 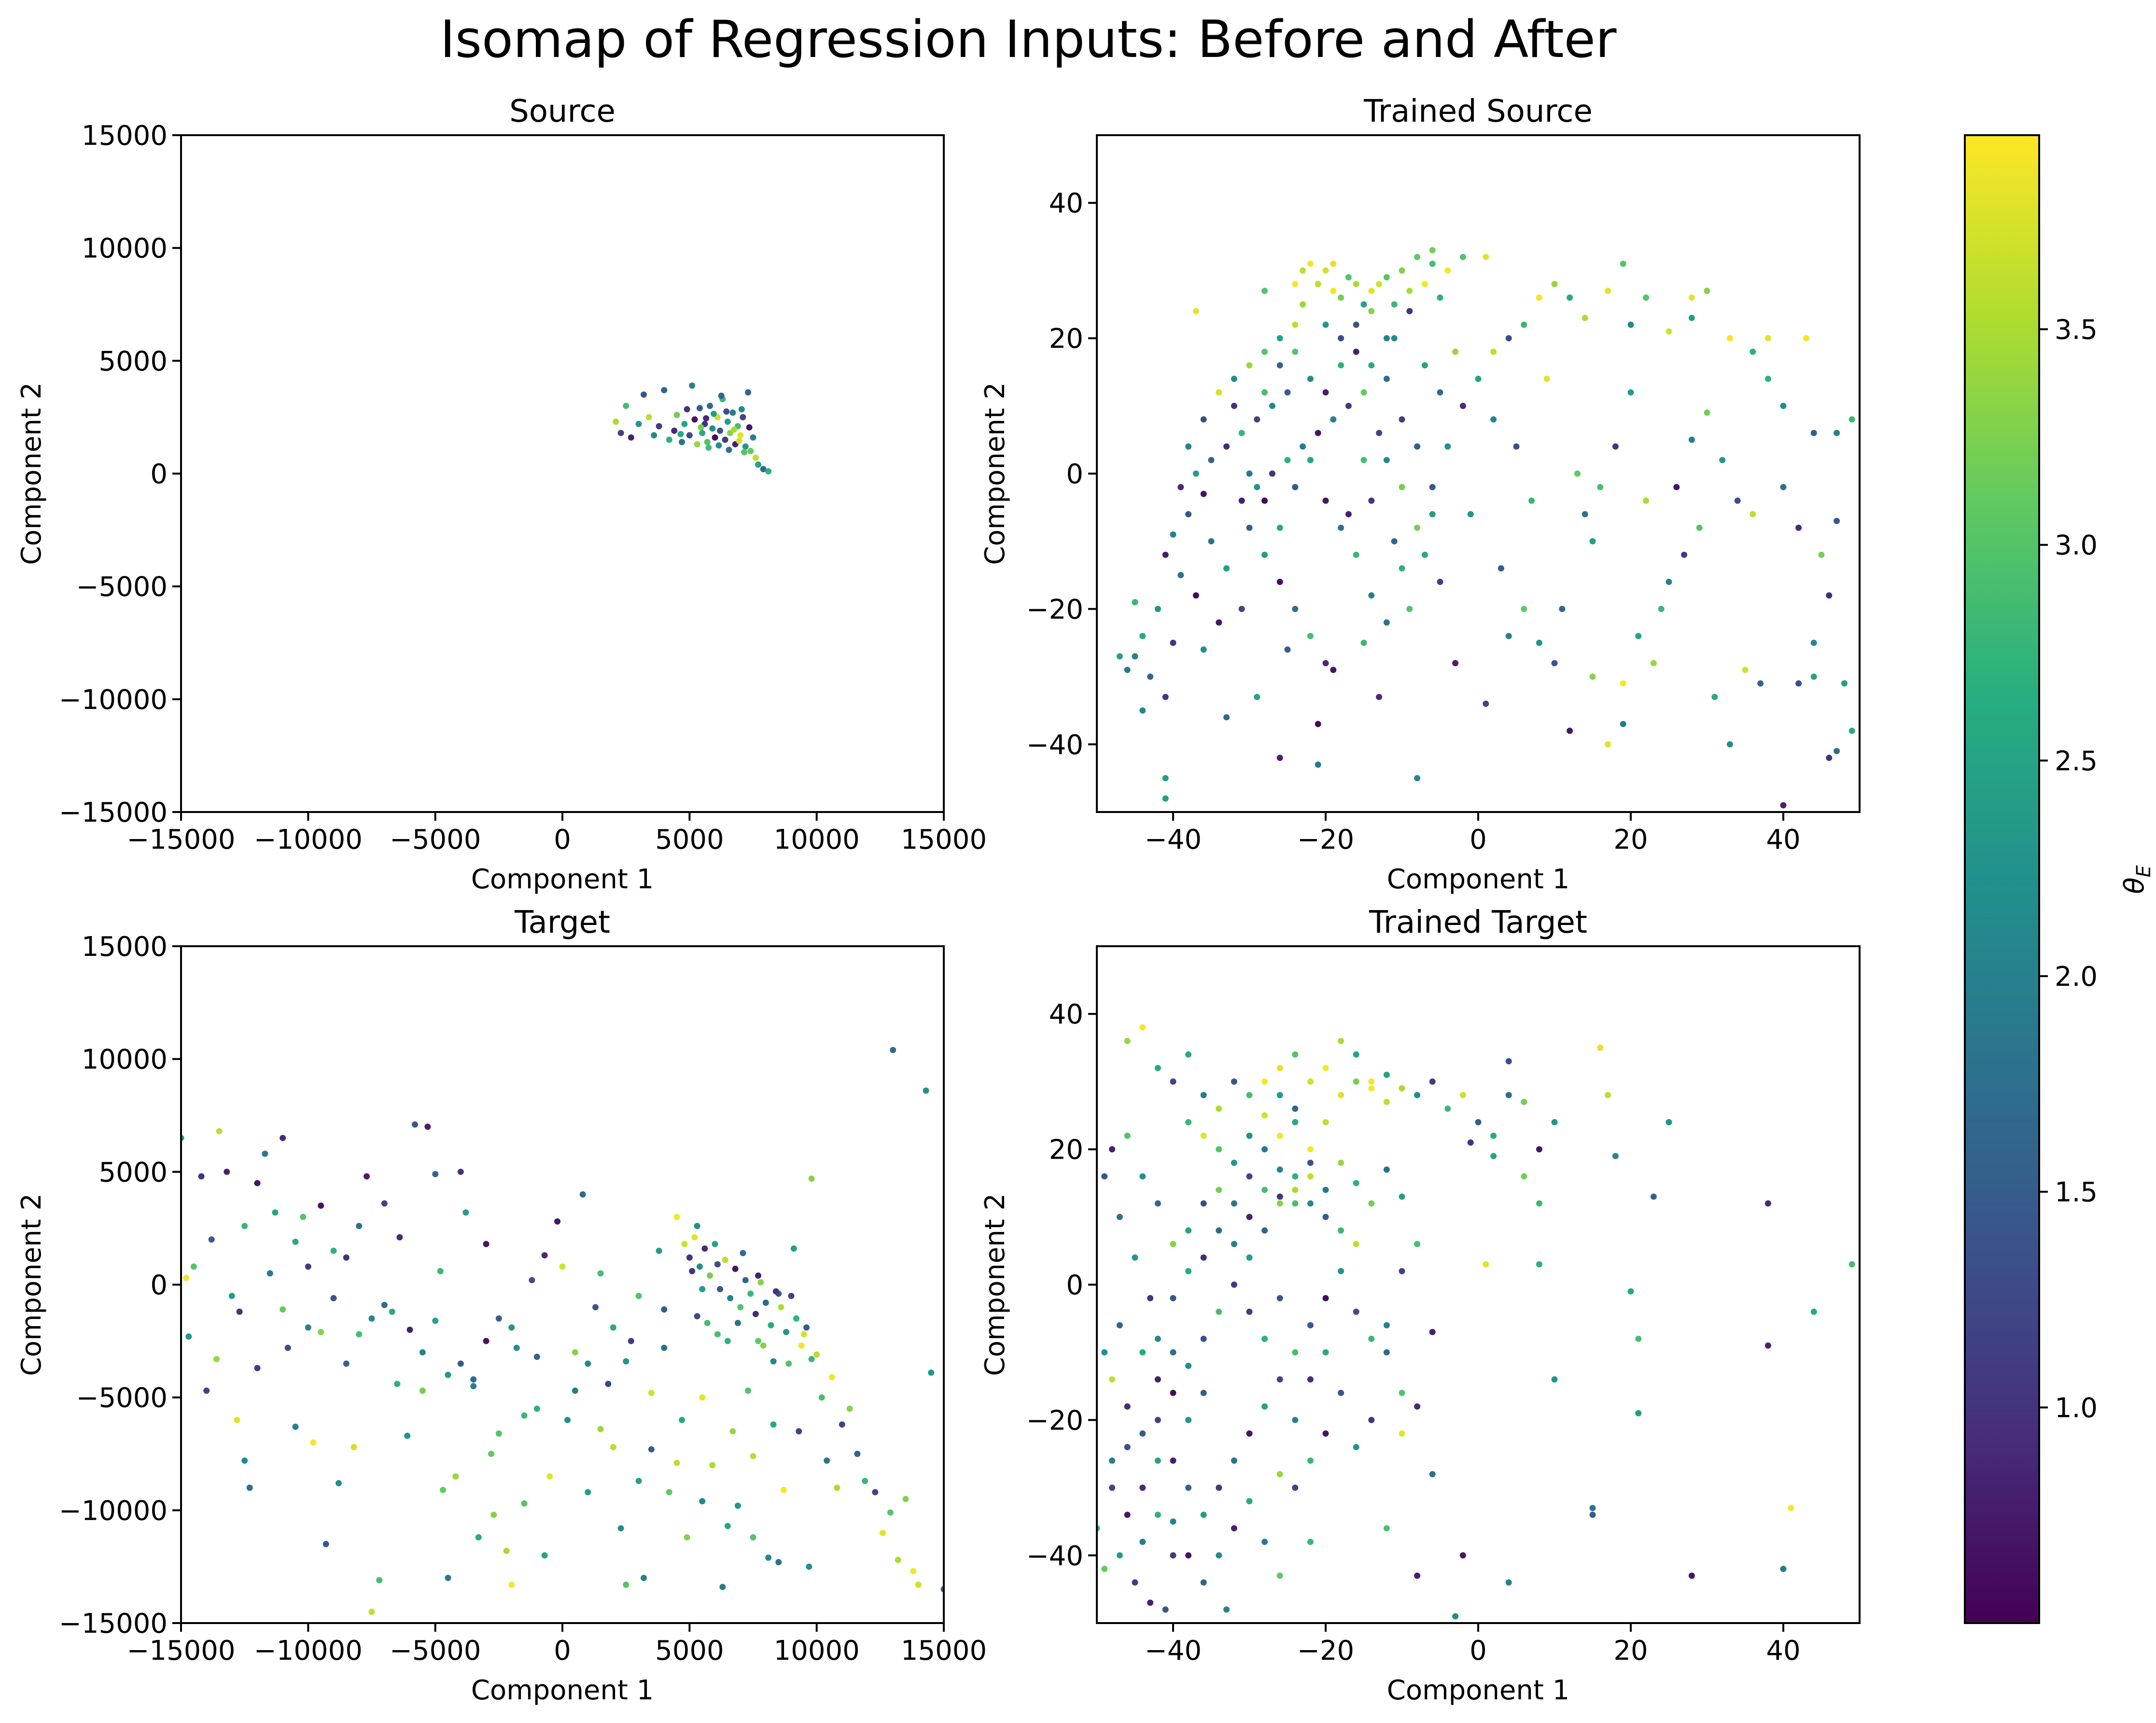 I want to click on x-tick-label: −40, so click(x=1174, y=1651).